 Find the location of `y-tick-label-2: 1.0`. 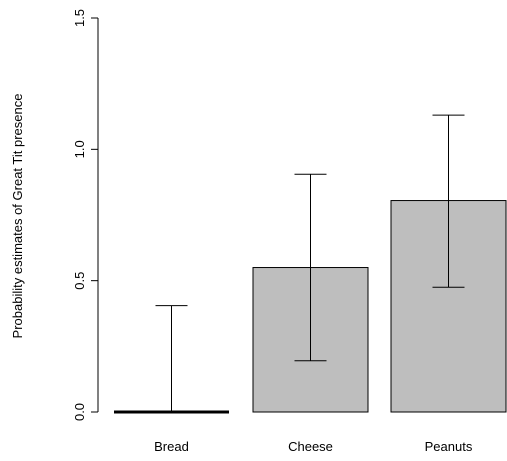

y-tick-label-2: 1.0 is located at coordinates (79, 149).